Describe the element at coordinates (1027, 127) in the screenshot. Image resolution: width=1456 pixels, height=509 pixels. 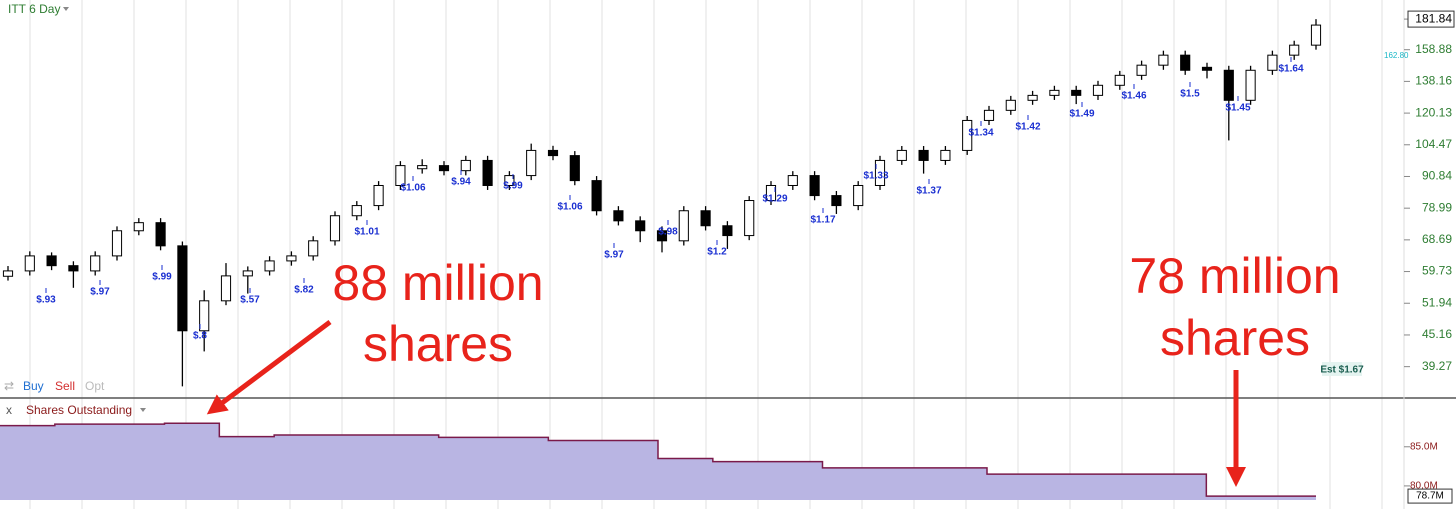
I see `earnings-label: $1.42` at that location.